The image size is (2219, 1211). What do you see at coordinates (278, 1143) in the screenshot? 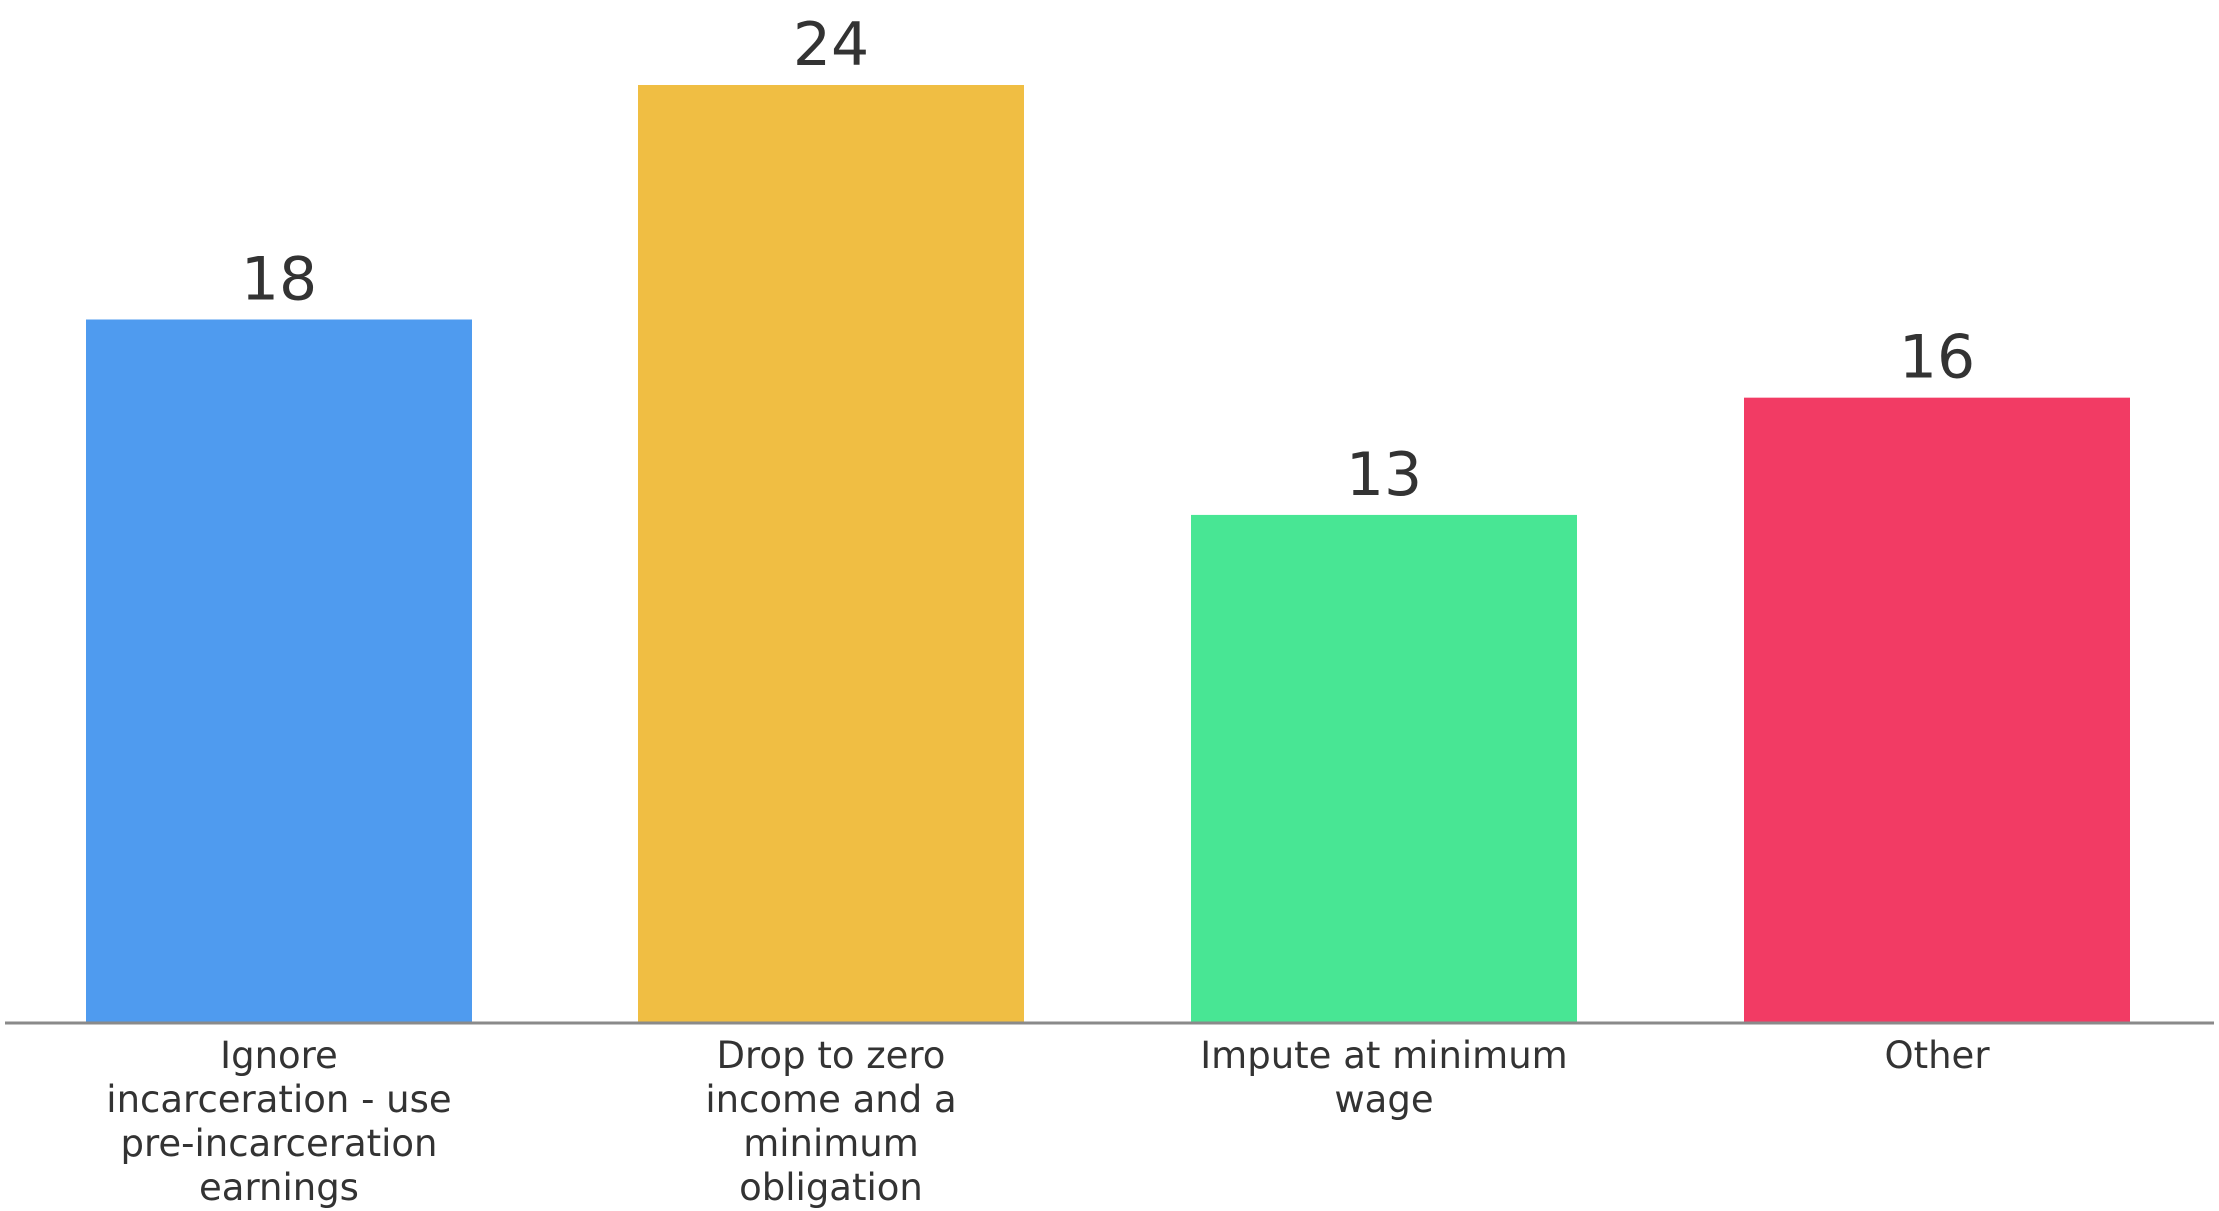
I see `category-label-line: pre-incarceration` at bounding box center [278, 1143].